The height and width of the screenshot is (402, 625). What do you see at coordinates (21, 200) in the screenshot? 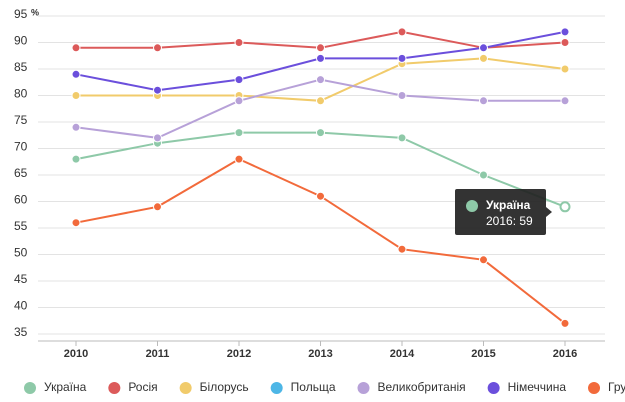
I see `y-tick-label: 60` at bounding box center [21, 200].